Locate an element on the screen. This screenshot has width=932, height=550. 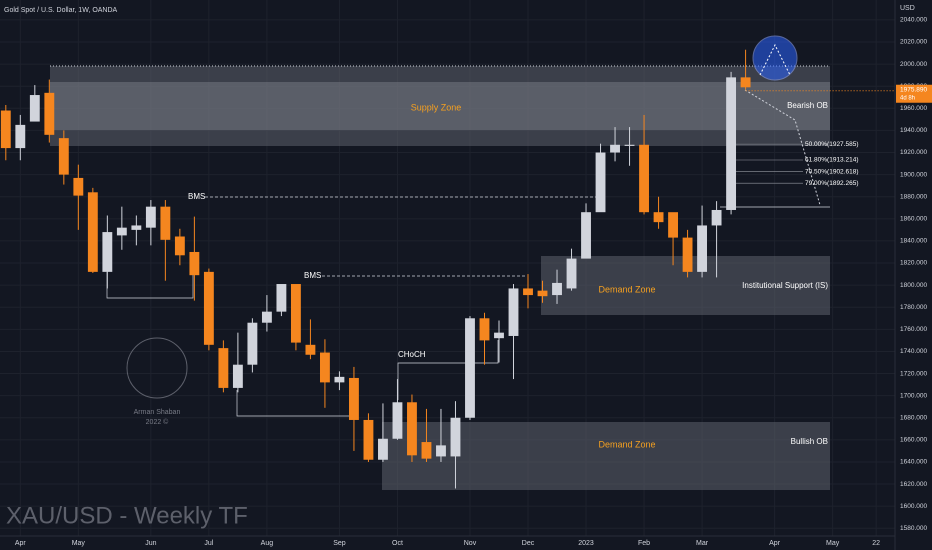
y-tick-label: 1920.000 is located at coordinates (913, 152).